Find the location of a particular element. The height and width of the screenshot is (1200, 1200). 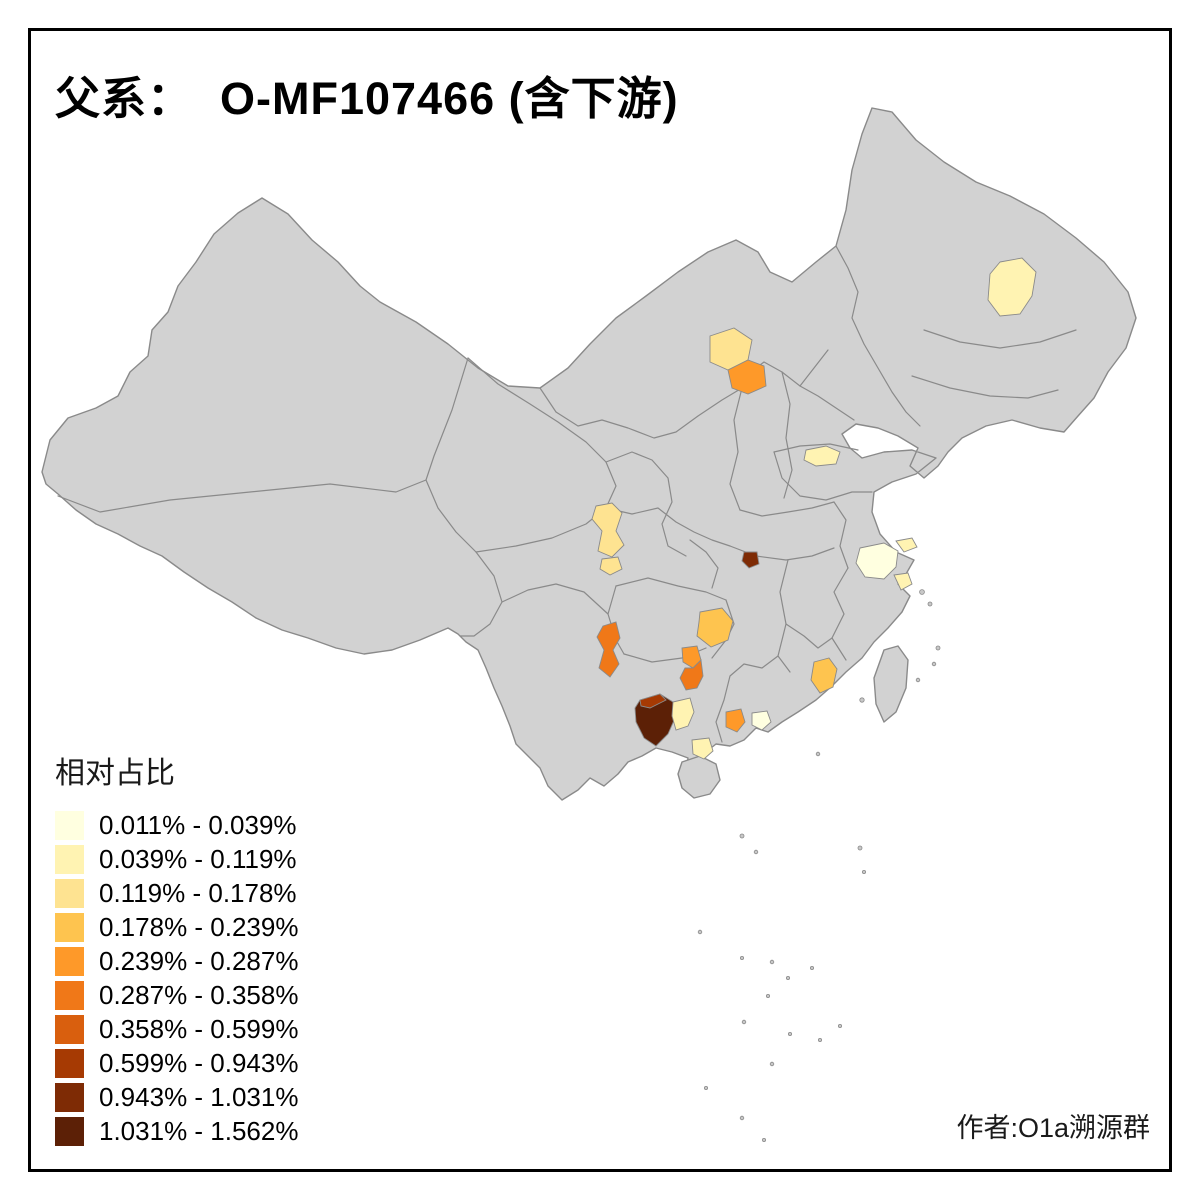

region-sichuan-small is located at coordinates (611, 566).